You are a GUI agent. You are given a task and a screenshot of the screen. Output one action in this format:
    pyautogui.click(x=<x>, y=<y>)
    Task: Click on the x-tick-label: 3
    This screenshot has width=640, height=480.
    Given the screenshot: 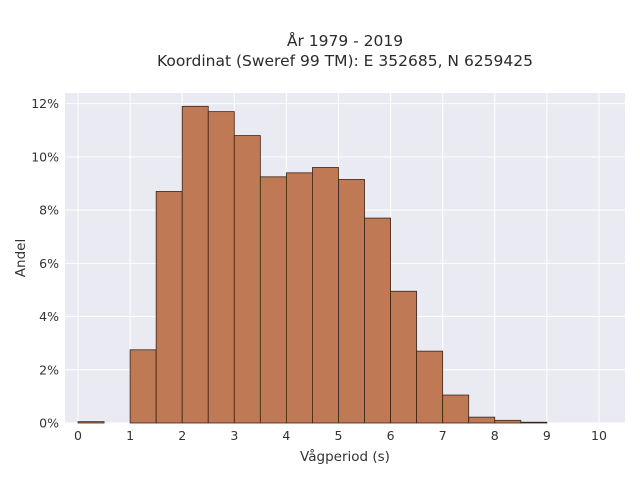 What is the action you would take?
    pyautogui.click(x=234, y=435)
    